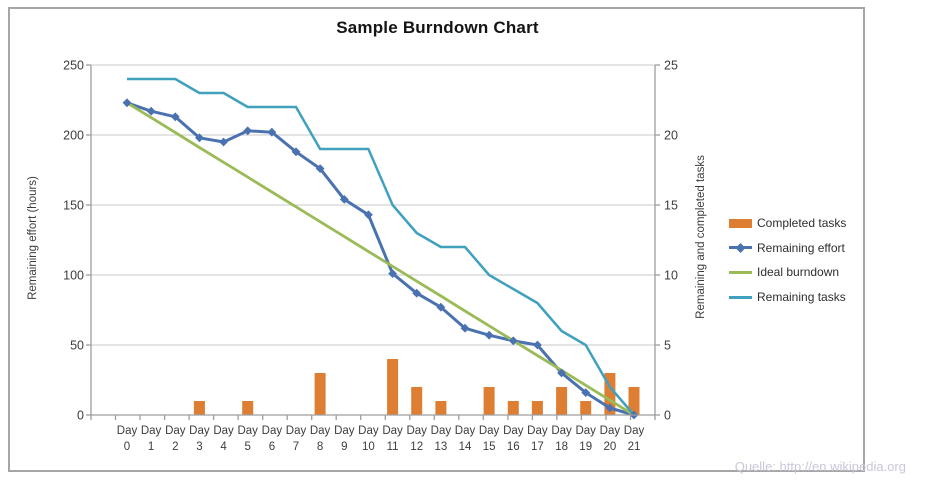 This screenshot has height=492, width=926. I want to click on x-tick-label: 14, so click(465, 447).